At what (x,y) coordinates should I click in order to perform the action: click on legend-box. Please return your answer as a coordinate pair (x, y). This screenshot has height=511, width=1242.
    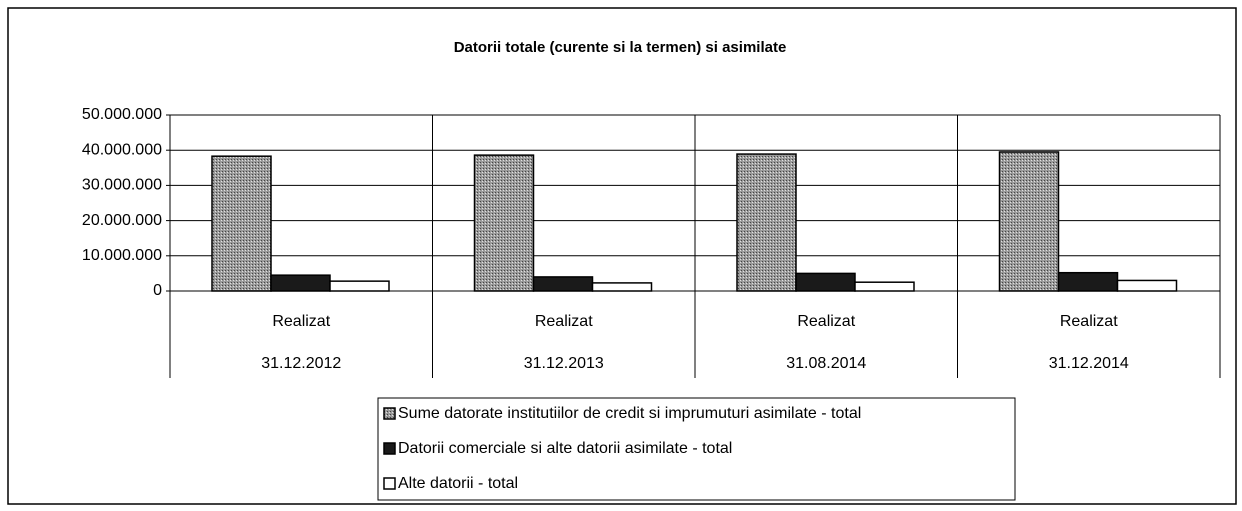
    Looking at the image, I should click on (696, 449).